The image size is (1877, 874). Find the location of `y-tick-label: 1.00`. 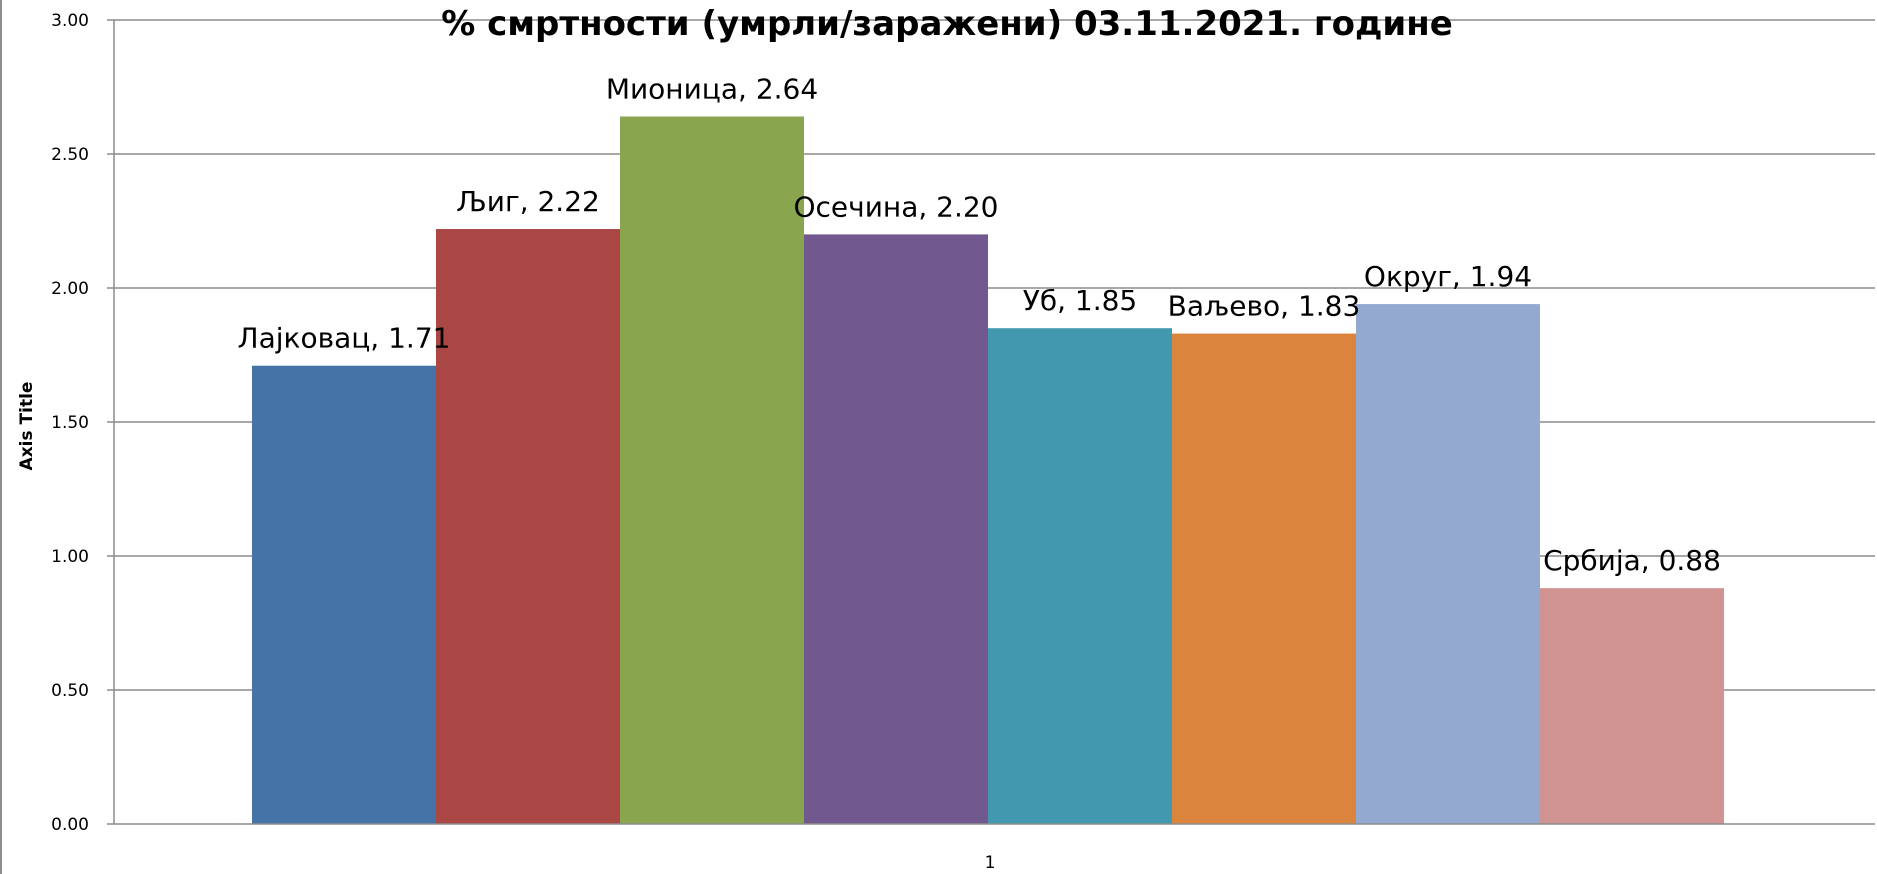

y-tick-label: 1.00 is located at coordinates (70, 557).